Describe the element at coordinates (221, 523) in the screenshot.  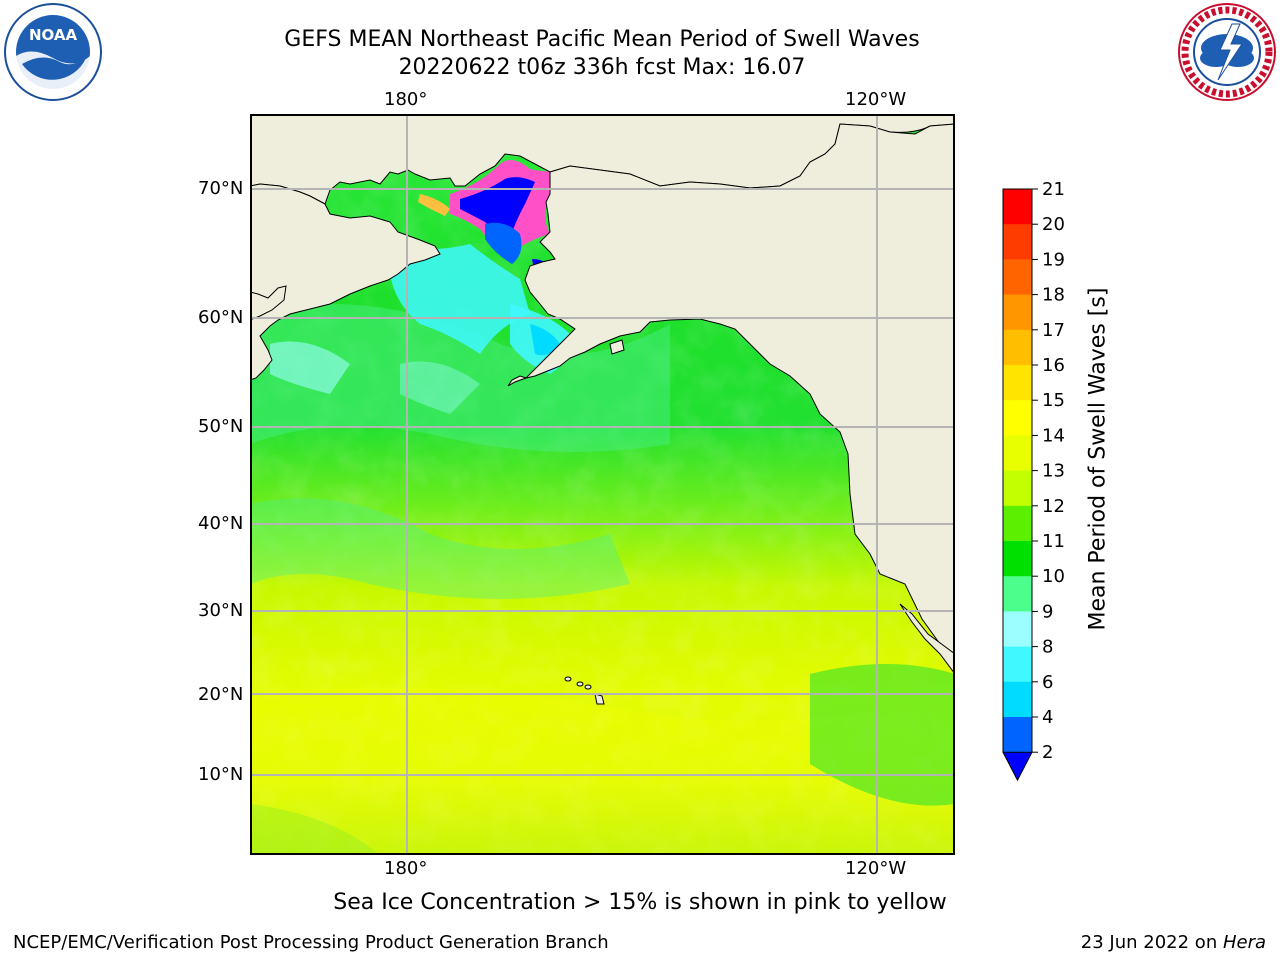
I see `lat-label-40n: 40°N` at that location.